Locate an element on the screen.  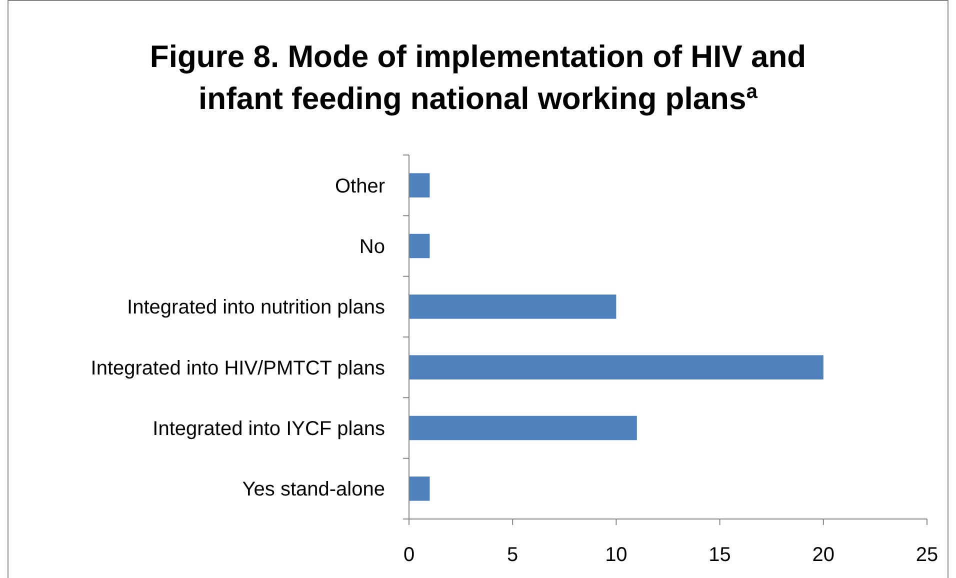
x-tick-label: 20 is located at coordinates (823, 555).